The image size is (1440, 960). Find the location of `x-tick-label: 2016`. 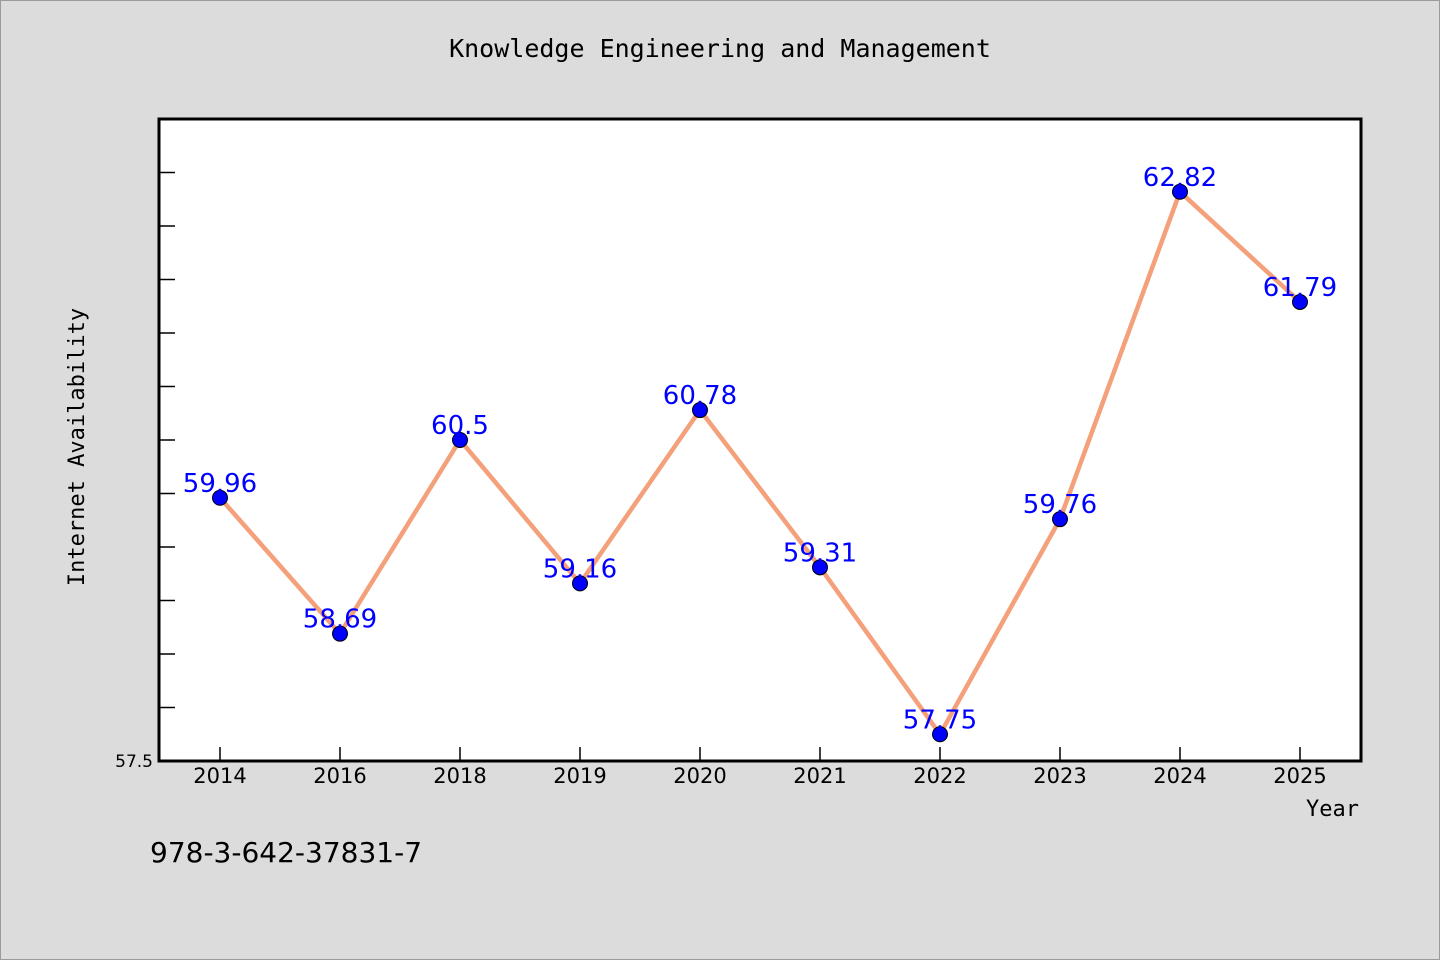

x-tick-label: 2016 is located at coordinates (339, 776).